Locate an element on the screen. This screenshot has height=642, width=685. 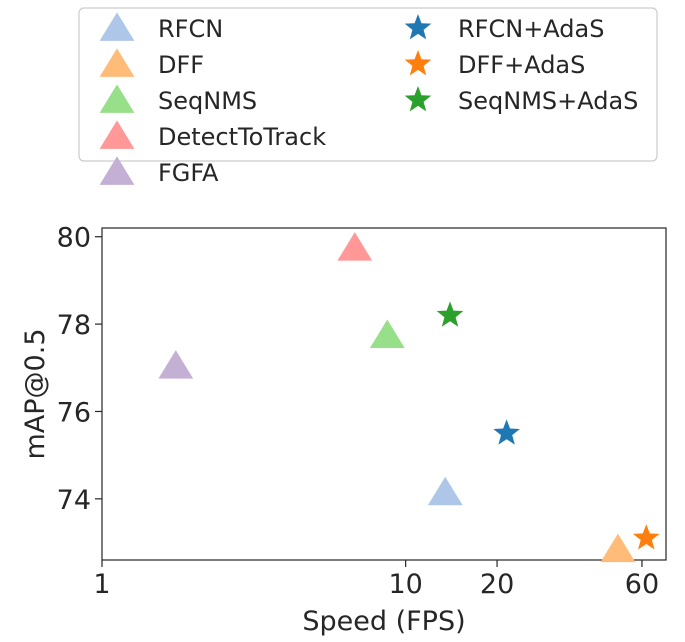
x-tick-label: 60 is located at coordinates (642, 584).